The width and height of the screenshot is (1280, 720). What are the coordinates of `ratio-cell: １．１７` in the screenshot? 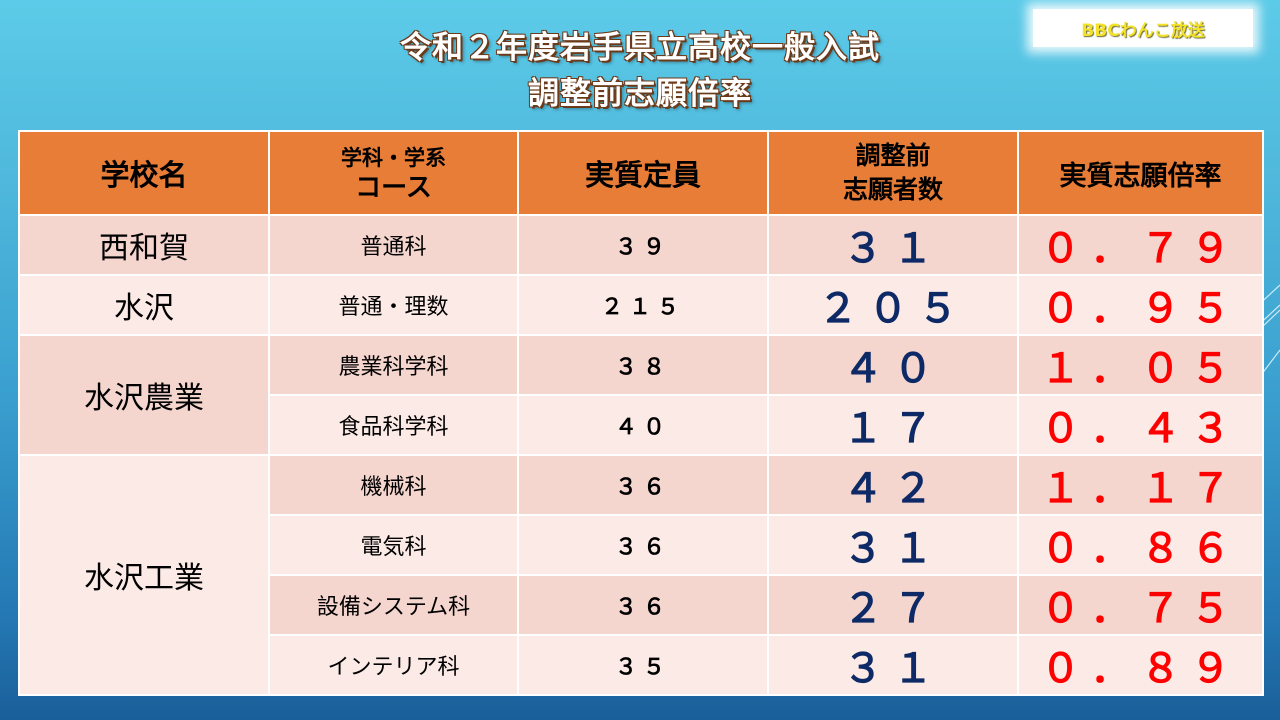 It's located at (1140, 485).